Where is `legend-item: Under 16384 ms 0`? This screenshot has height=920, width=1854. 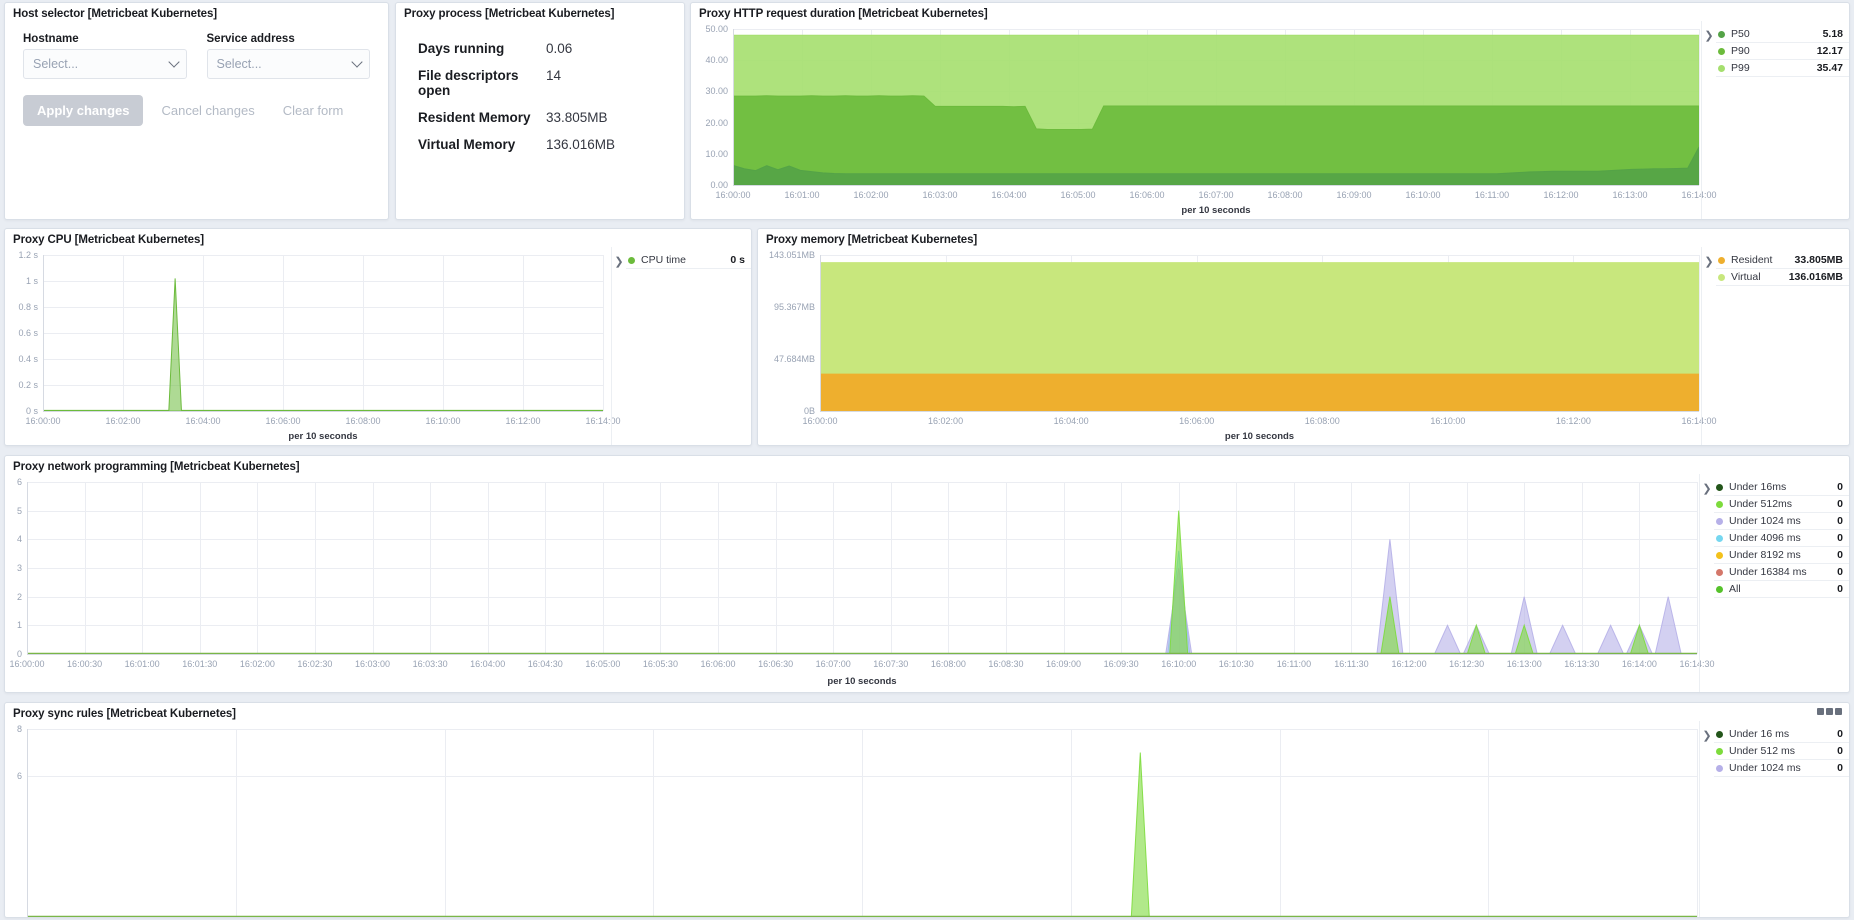 legend-item: Under 16384 ms 0 is located at coordinates (1781, 572).